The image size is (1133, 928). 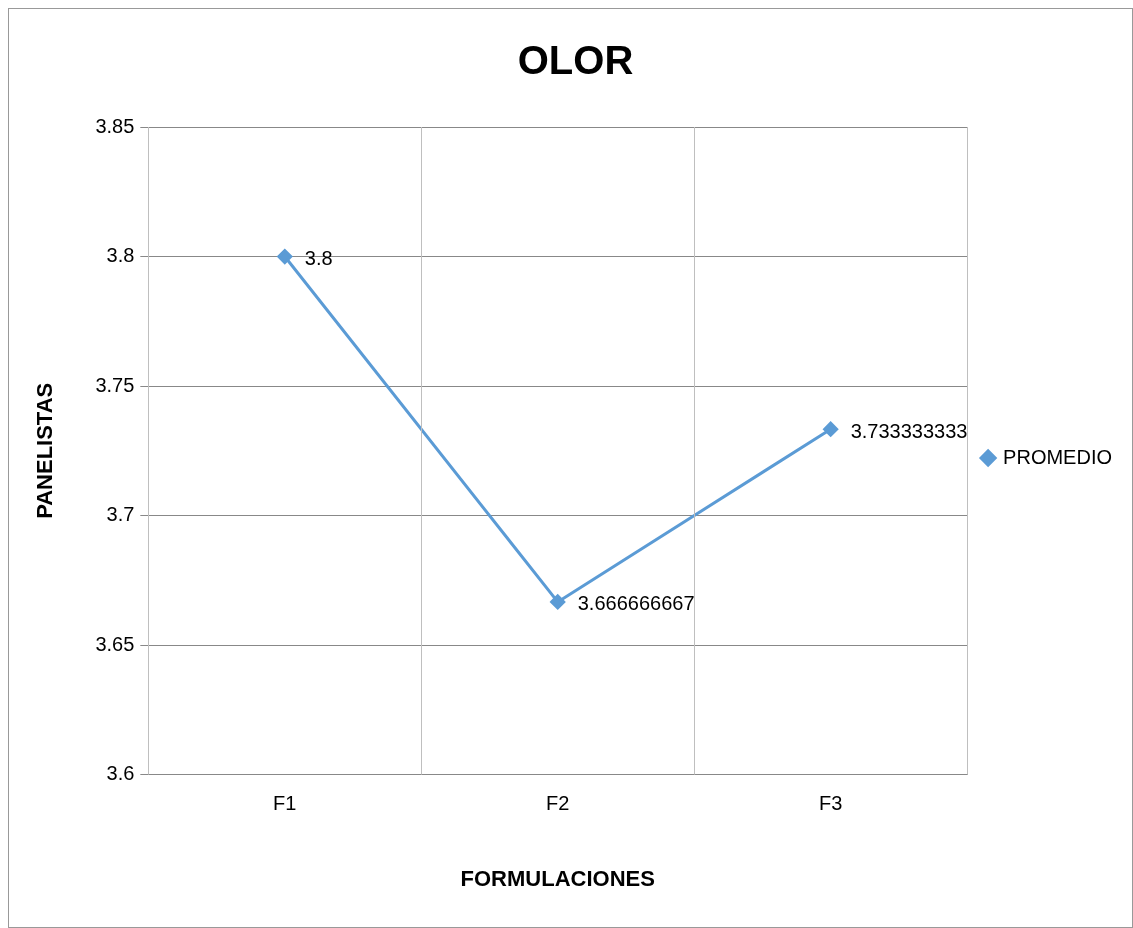 What do you see at coordinates (115, 125) in the screenshot?
I see `y-tick-label: 3.85` at bounding box center [115, 125].